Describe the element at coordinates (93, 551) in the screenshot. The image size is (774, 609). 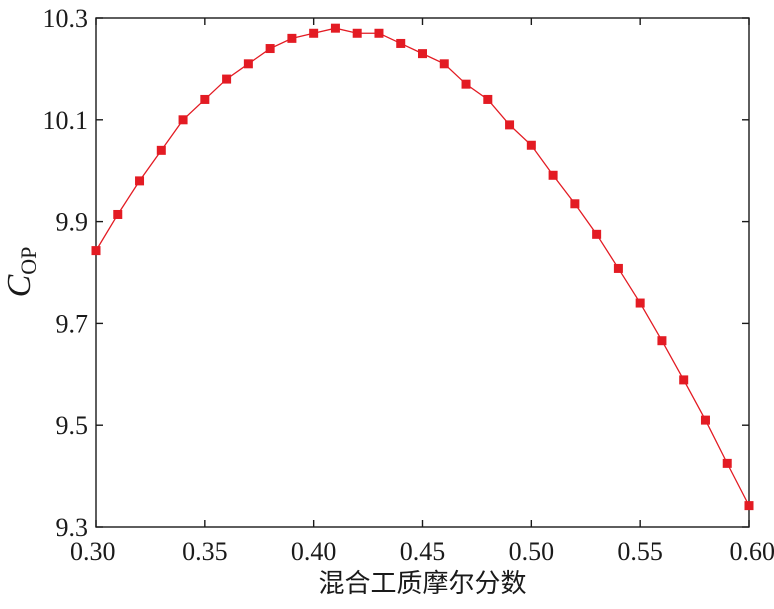
I see `x-tick-label: 0.30` at that location.